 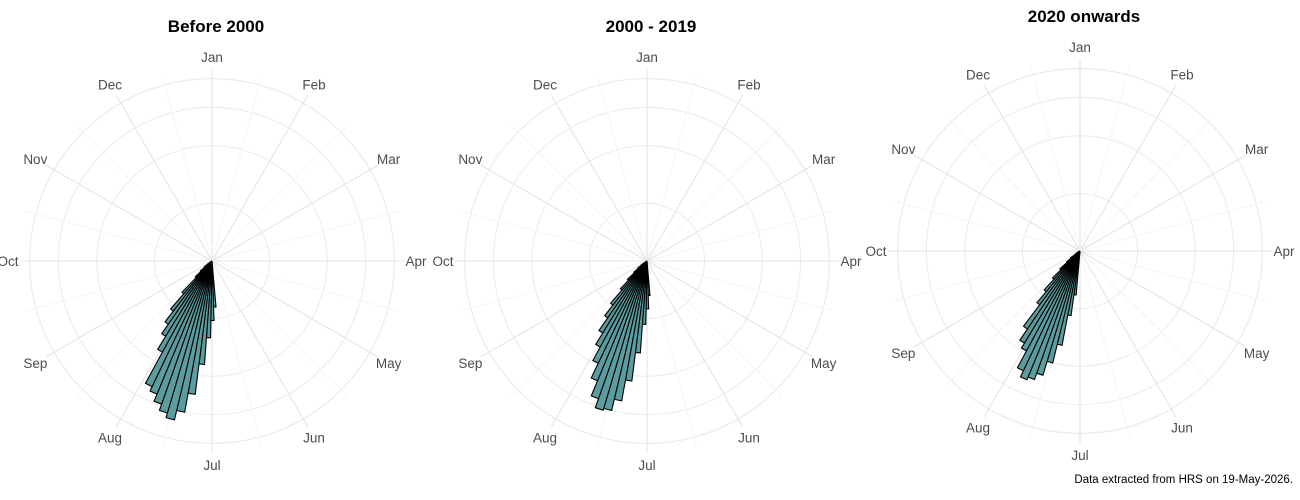 I want to click on chart-title: Before 2000, so click(x=216, y=26).